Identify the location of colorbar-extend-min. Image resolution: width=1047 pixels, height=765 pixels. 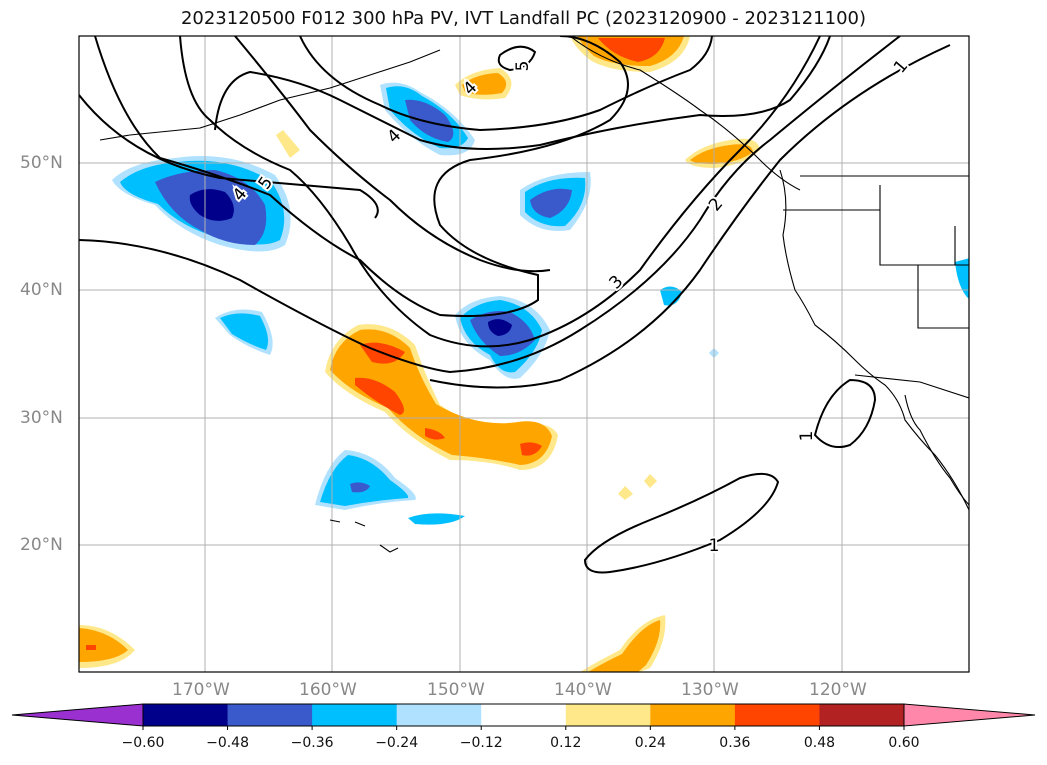
(77, 715).